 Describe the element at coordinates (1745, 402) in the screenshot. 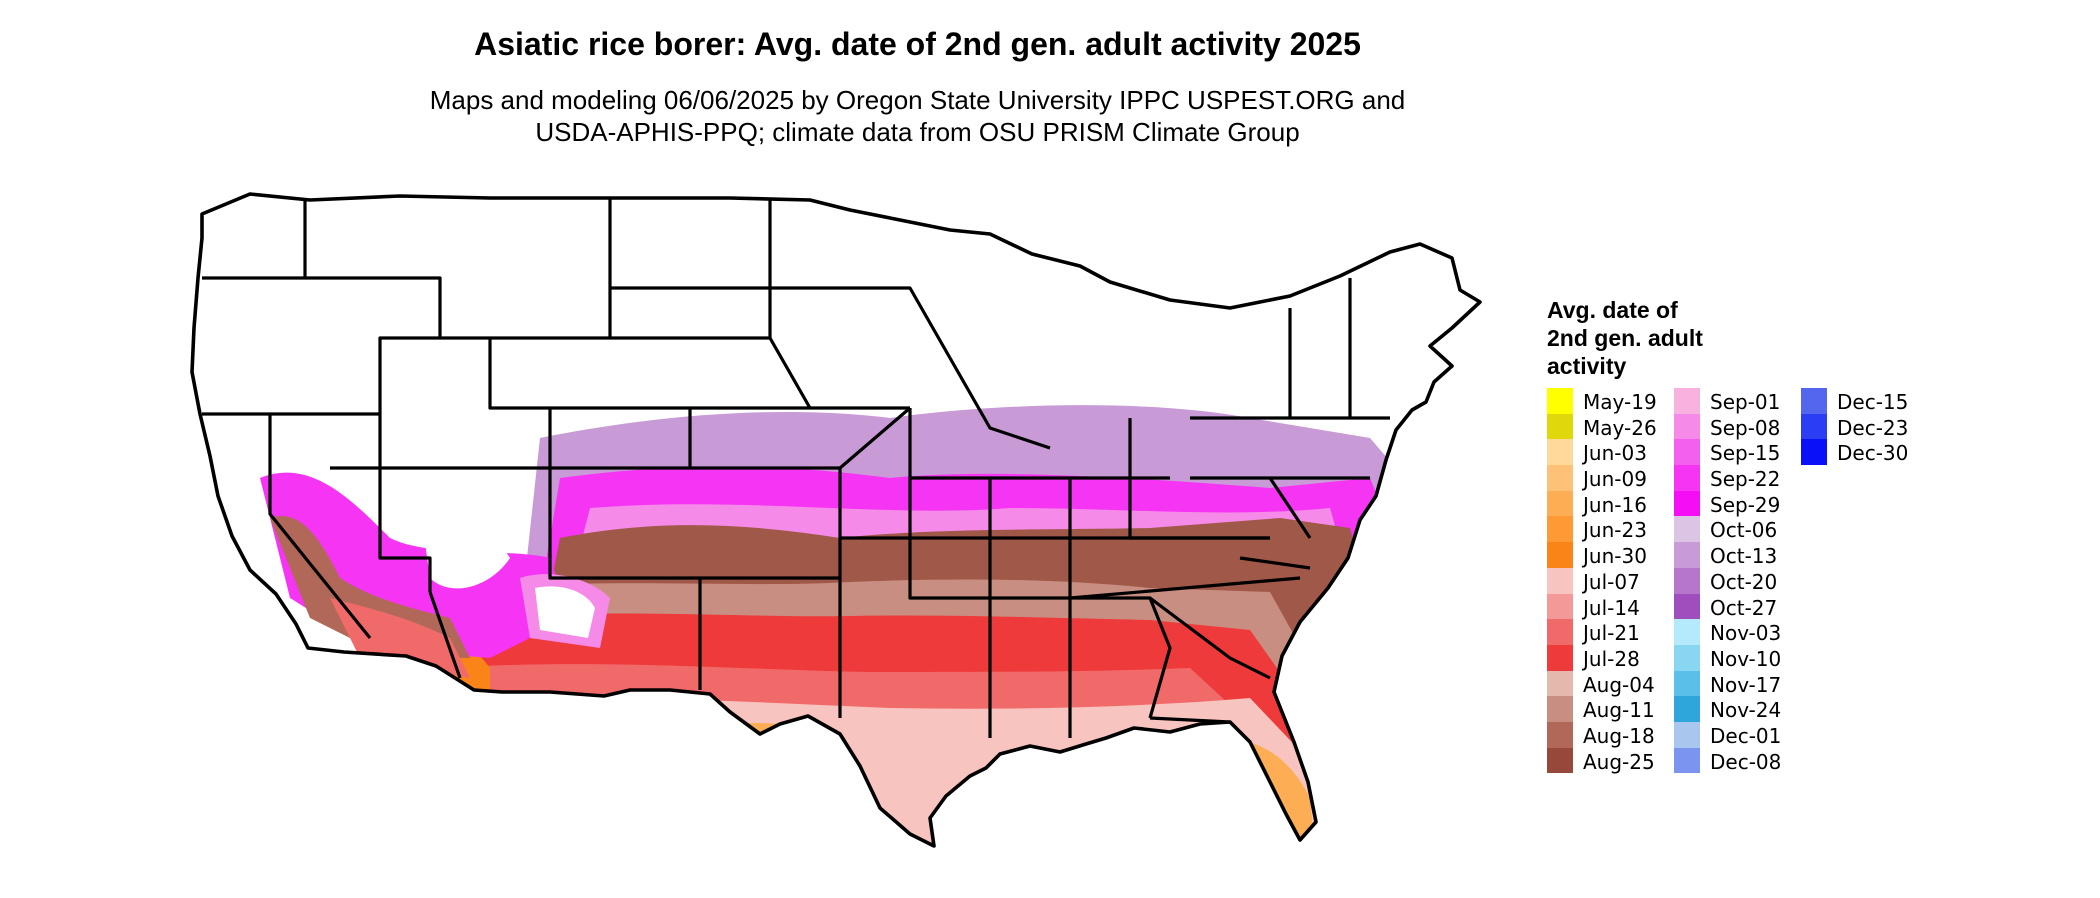

I see `legend-label: Sep-01` at that location.